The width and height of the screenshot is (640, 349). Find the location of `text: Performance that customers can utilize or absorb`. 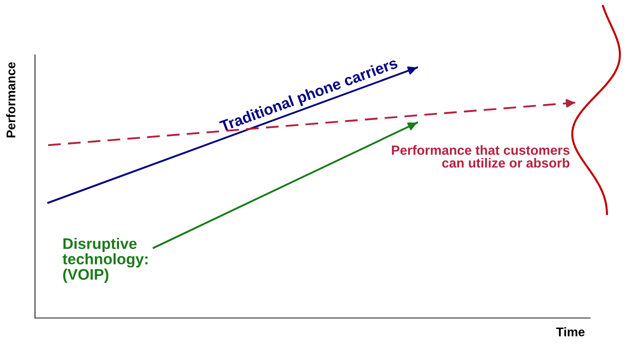

text: Performance that customers can utilize or absorb is located at coordinates (481, 156).